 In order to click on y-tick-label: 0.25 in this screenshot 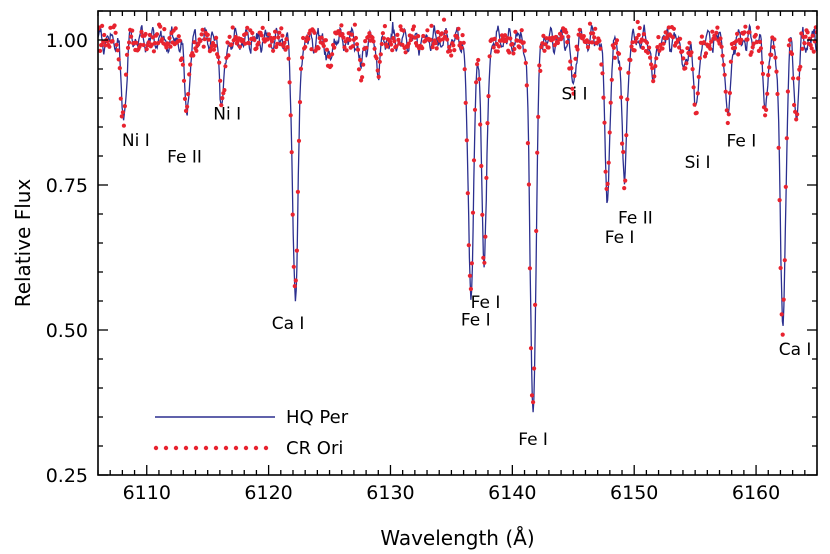, I will do `click(67, 476)`.